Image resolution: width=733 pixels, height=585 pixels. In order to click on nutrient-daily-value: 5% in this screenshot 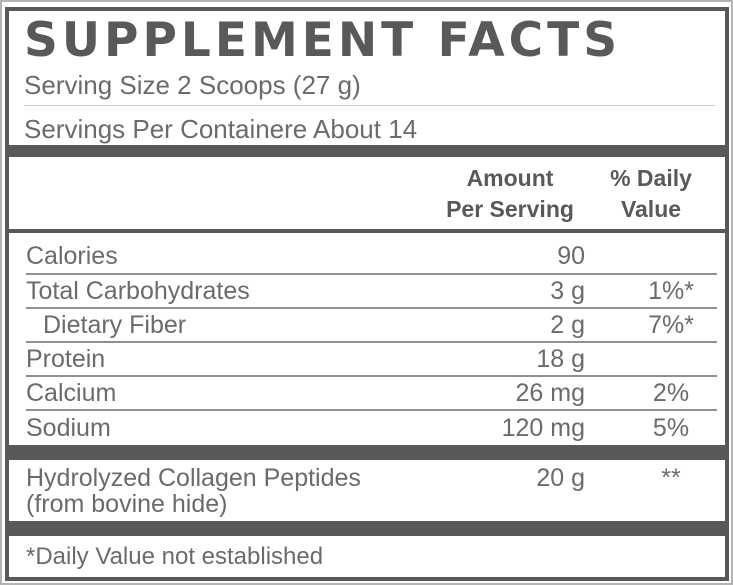, I will do `click(671, 427)`.